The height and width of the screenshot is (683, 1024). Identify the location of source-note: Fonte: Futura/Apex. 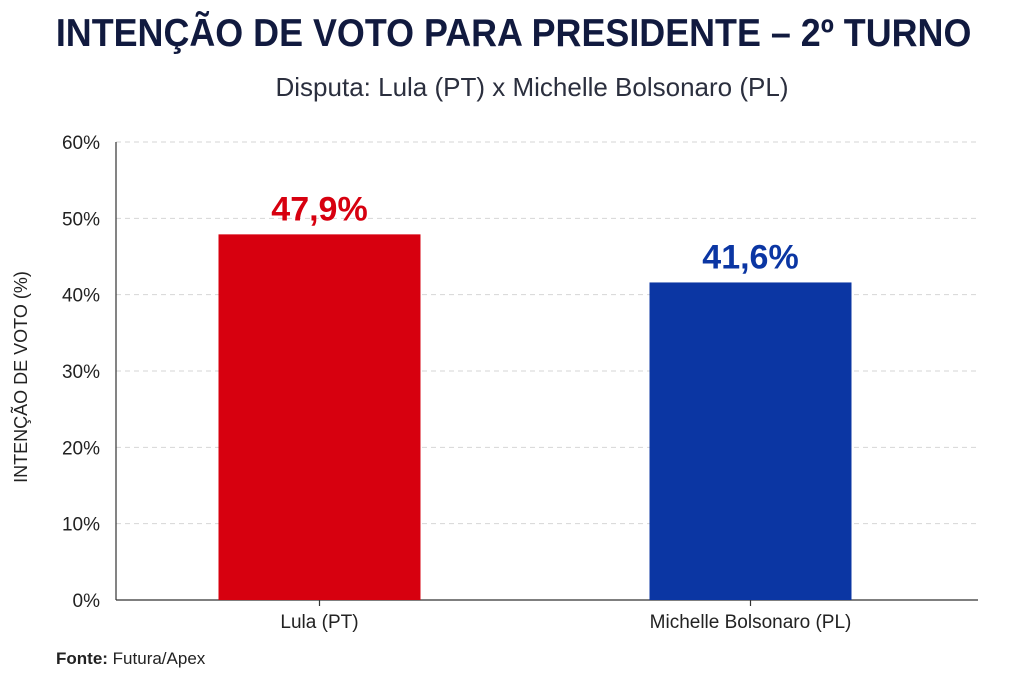
(130, 659).